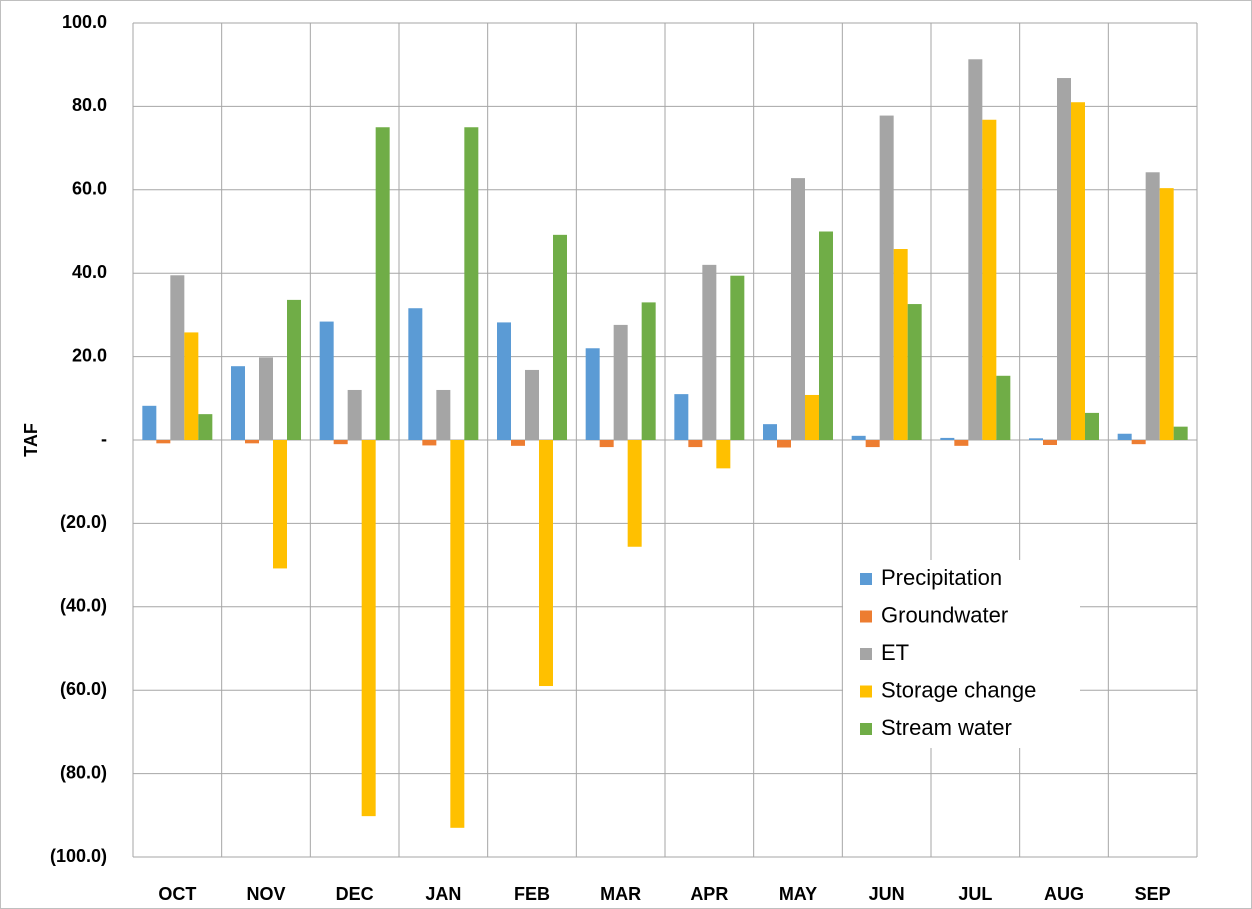 The image size is (1252, 909). I want to click on legend-box, so click(961, 654).